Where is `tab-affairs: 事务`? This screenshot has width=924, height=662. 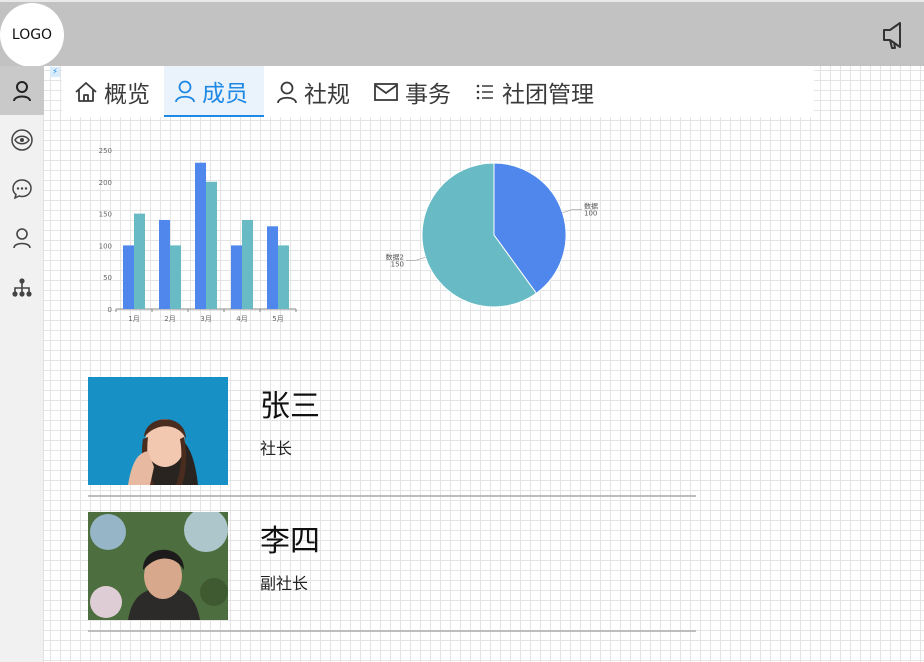 tab-affairs: 事务 is located at coordinates (412, 91).